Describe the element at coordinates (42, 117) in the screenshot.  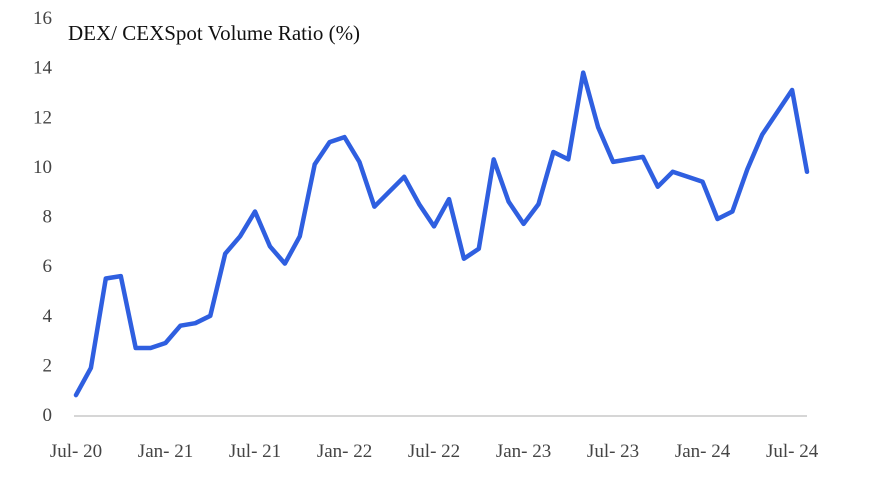
I see `y-tick-label: 12` at that location.